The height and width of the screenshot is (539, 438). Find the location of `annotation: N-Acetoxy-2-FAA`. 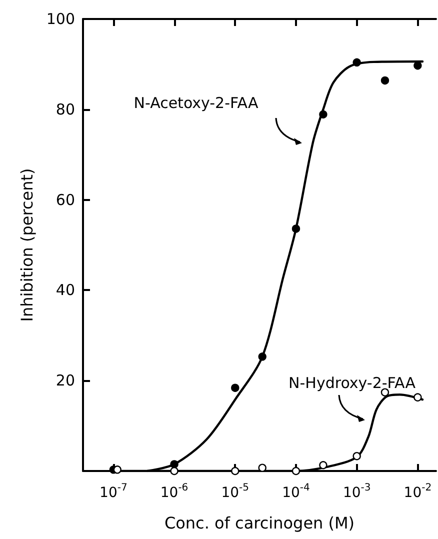

annotation: N-Acetoxy-2-FAA is located at coordinates (196, 103).